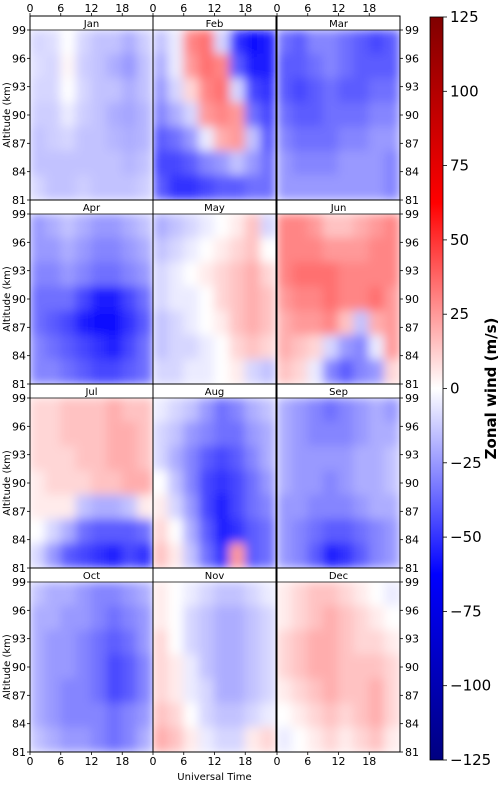 The image size is (500, 785). What do you see at coordinates (7, 299) in the screenshot?
I see `y-axis-label: Altitude (km)` at bounding box center [7, 299].